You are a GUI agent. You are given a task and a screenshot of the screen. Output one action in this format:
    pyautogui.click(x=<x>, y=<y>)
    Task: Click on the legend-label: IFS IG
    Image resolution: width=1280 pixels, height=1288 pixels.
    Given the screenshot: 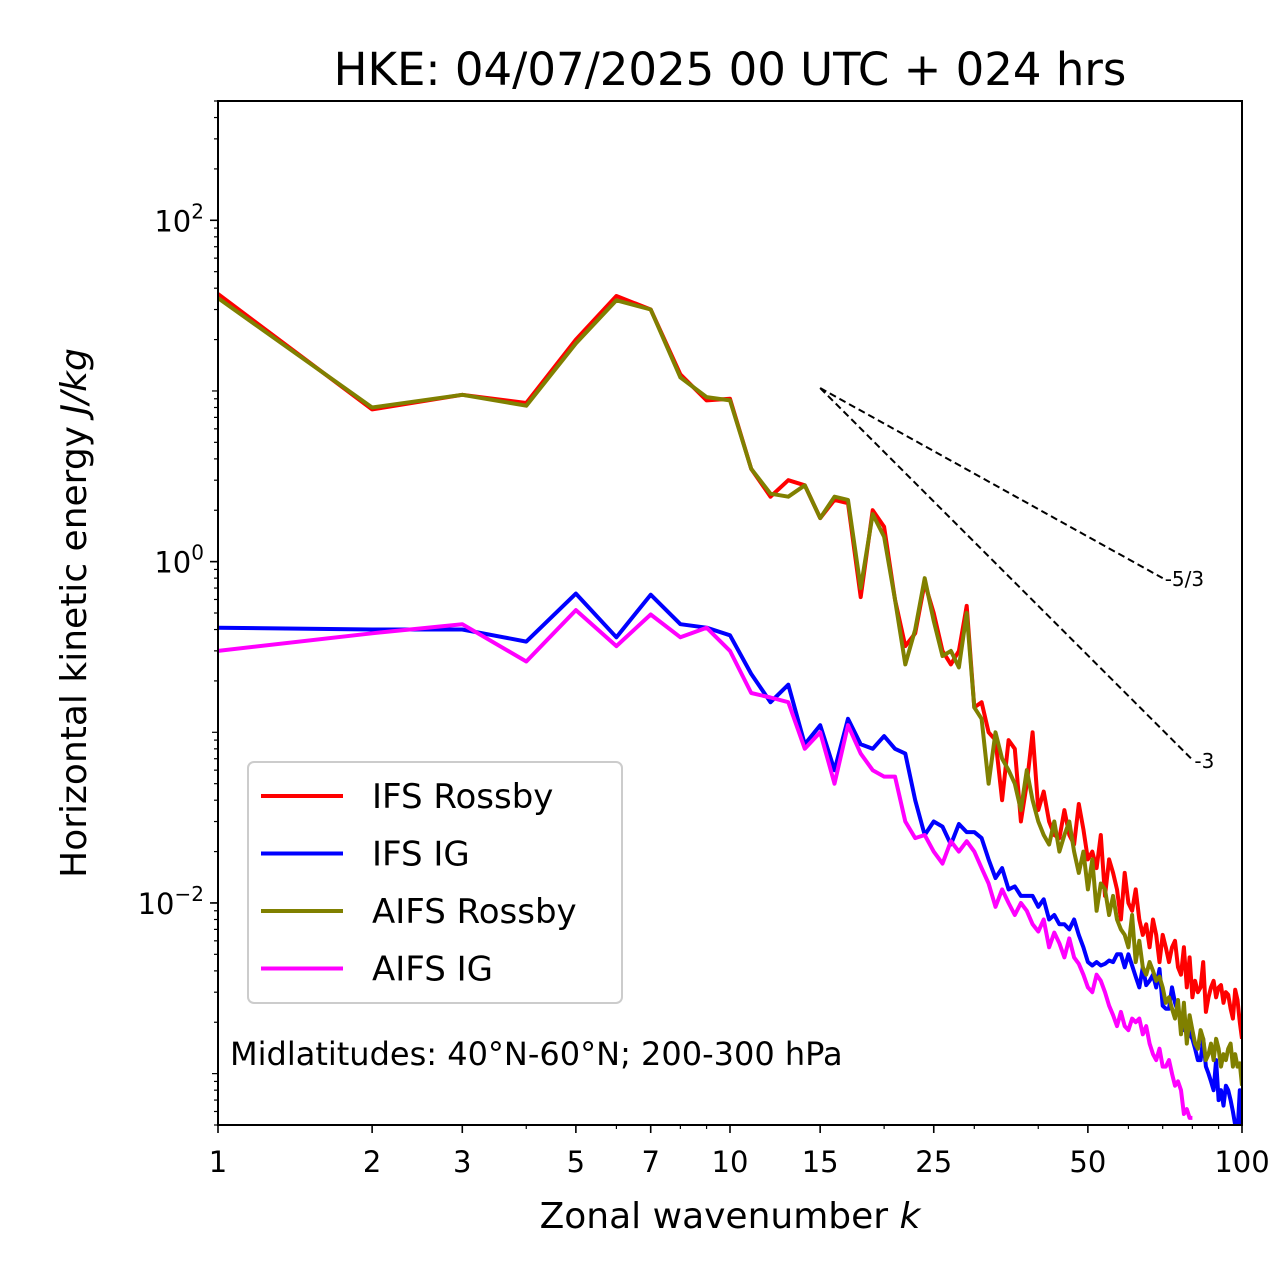 What is the action you would take?
    pyautogui.click(x=421, y=855)
    